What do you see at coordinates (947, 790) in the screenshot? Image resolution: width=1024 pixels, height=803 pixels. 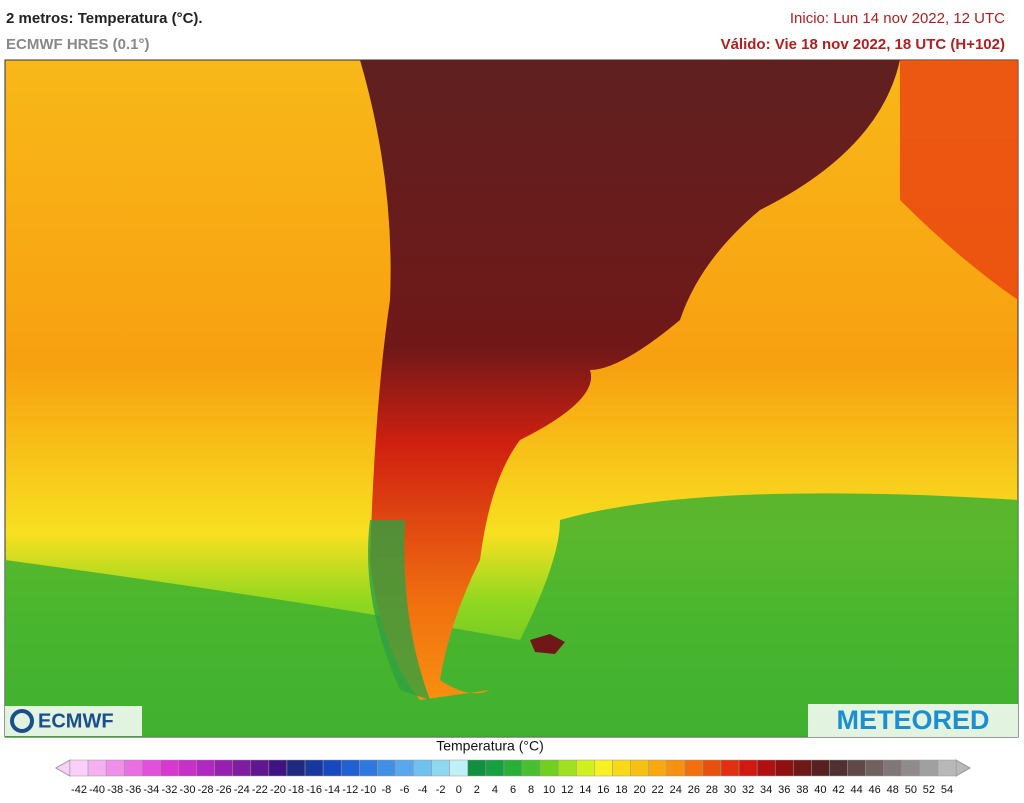 I see `legend-tick-label: 54` at bounding box center [947, 790].